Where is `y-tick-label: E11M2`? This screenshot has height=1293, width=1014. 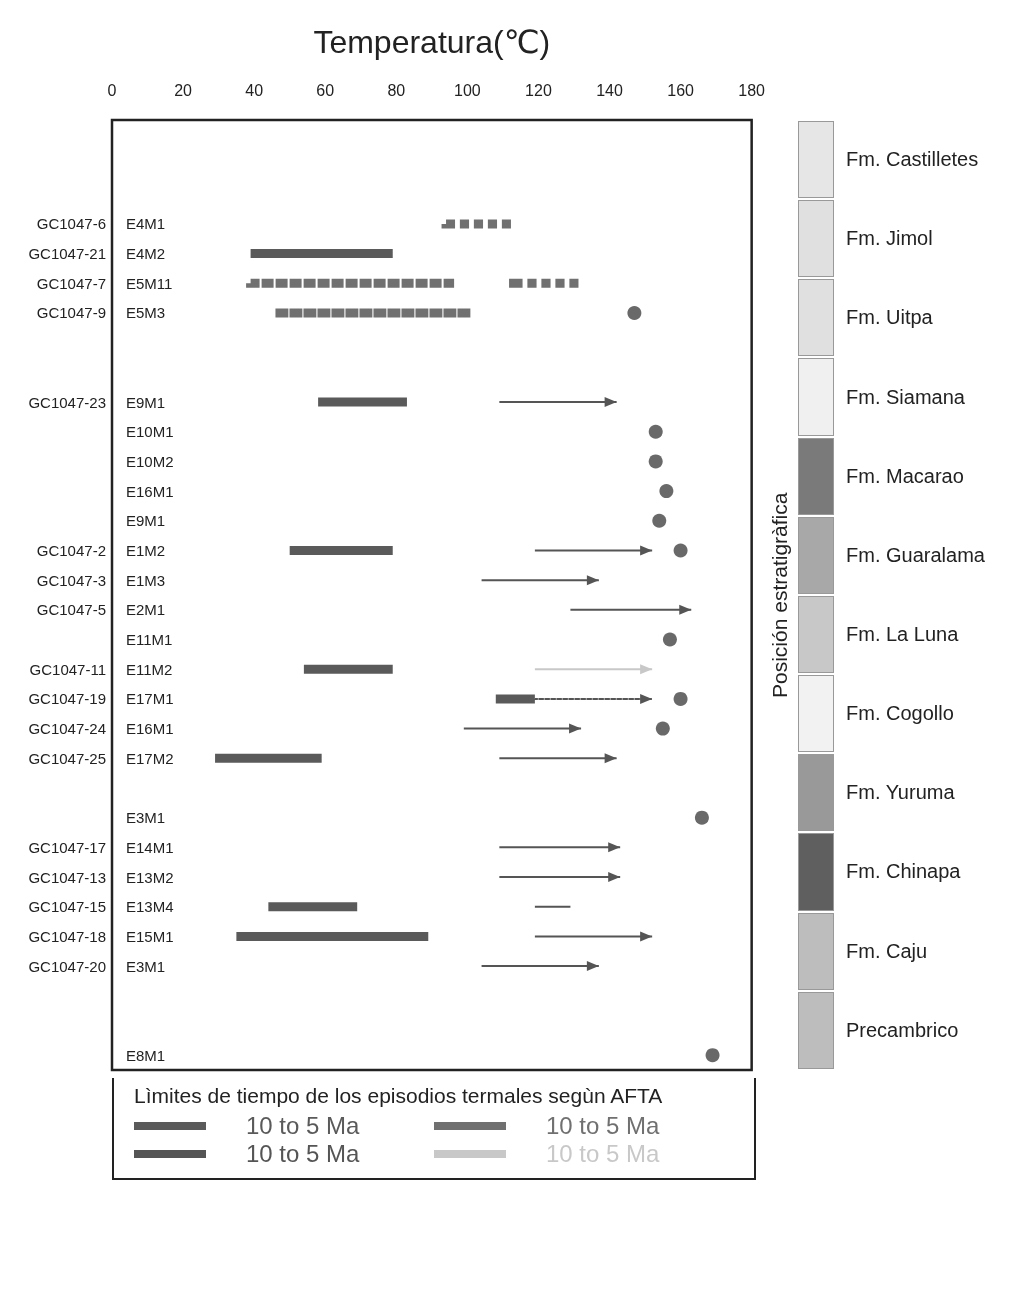 y-tick-label: E11M2 is located at coordinates (149, 669).